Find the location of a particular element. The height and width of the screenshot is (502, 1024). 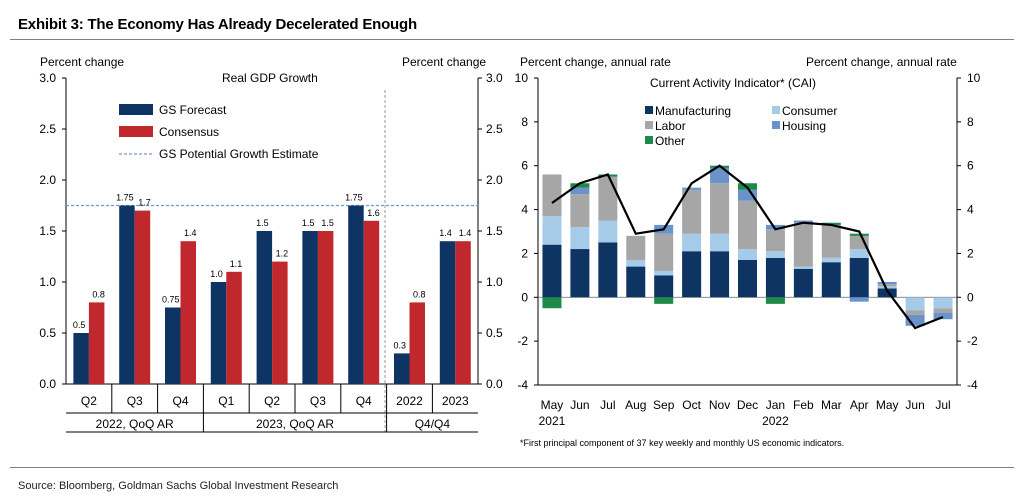

gdp-ylabel-right: Percent change is located at coordinates (444, 62).